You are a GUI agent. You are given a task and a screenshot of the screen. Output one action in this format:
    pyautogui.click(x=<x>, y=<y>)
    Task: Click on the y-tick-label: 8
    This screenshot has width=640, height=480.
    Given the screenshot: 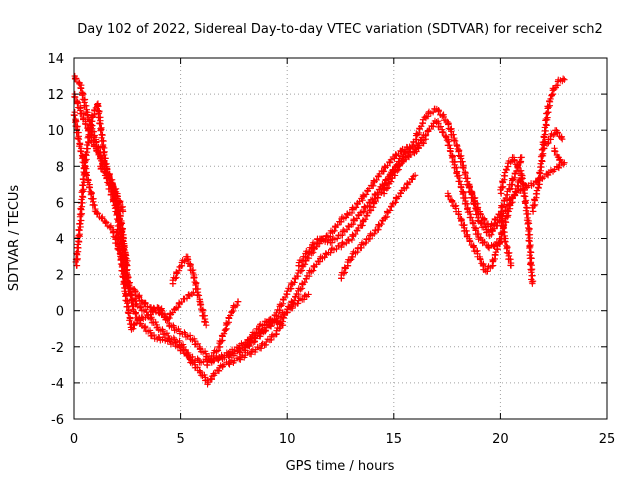 What is the action you would take?
    pyautogui.click(x=60, y=167)
    